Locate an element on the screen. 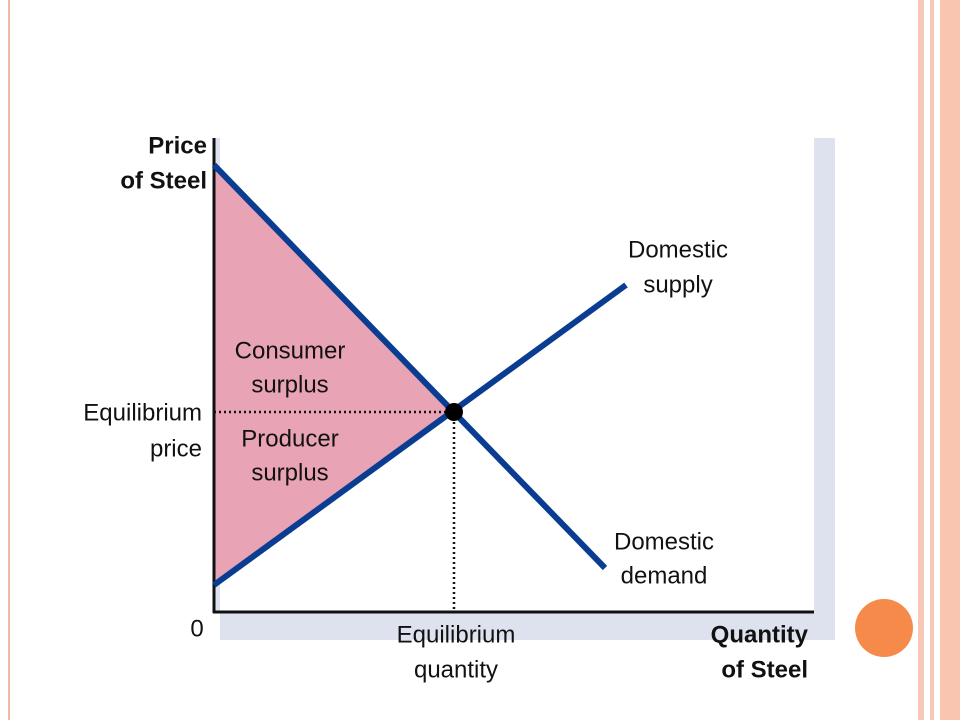 The height and width of the screenshot is (720, 960). surplus-area is located at coordinates (334, 375).